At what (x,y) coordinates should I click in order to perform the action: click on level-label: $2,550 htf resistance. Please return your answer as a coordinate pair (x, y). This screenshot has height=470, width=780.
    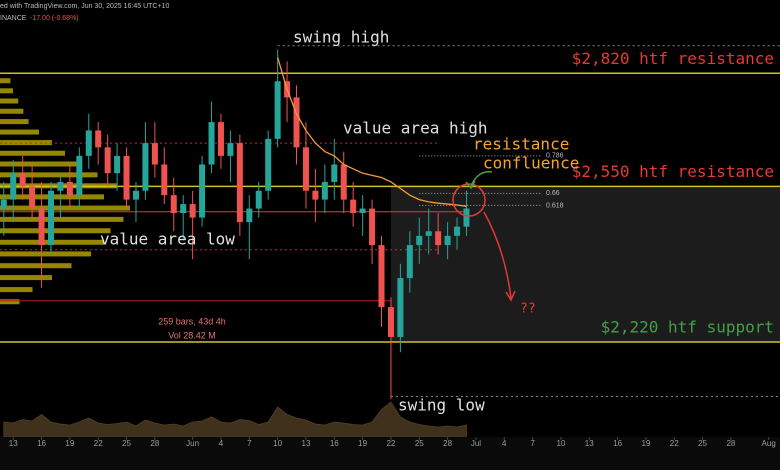
    Looking at the image, I should click on (673, 171).